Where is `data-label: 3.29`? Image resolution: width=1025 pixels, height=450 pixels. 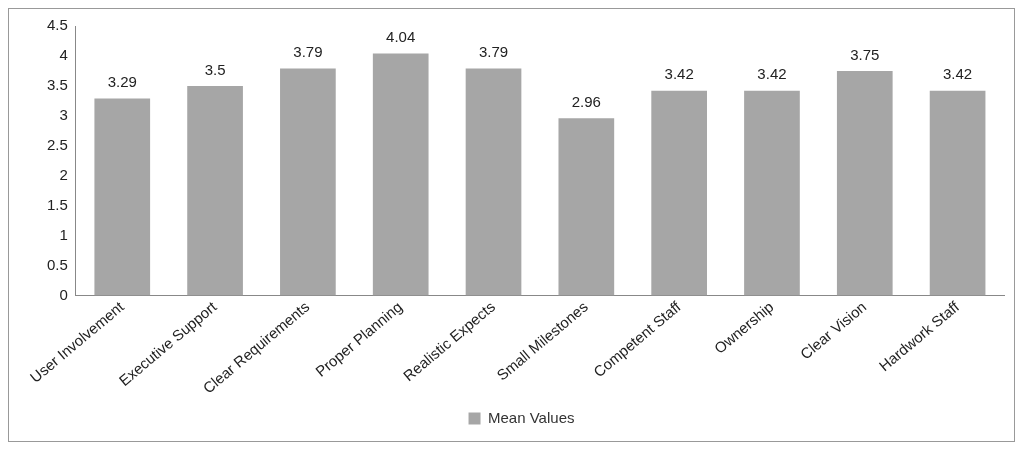 data-label: 3.29 is located at coordinates (122, 82).